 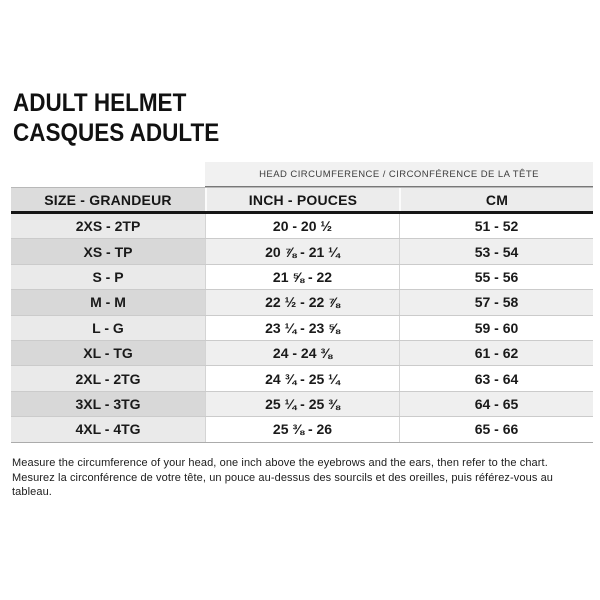 I want to click on inch-cell: 22 ½ - 22 ⅞, so click(x=302, y=302).